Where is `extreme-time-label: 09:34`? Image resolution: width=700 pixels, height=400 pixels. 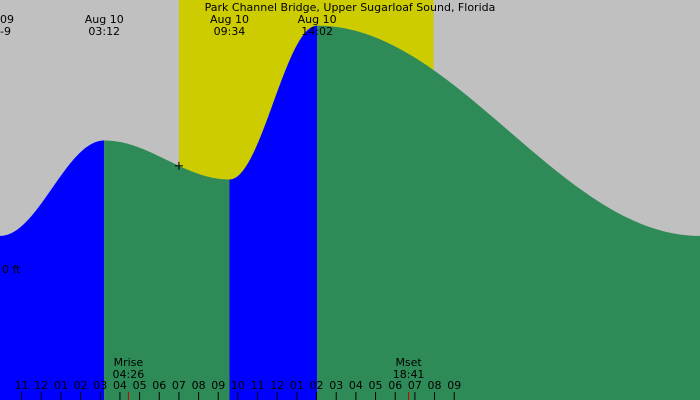
extreme-time-label: 09:34 is located at coordinates (230, 31).